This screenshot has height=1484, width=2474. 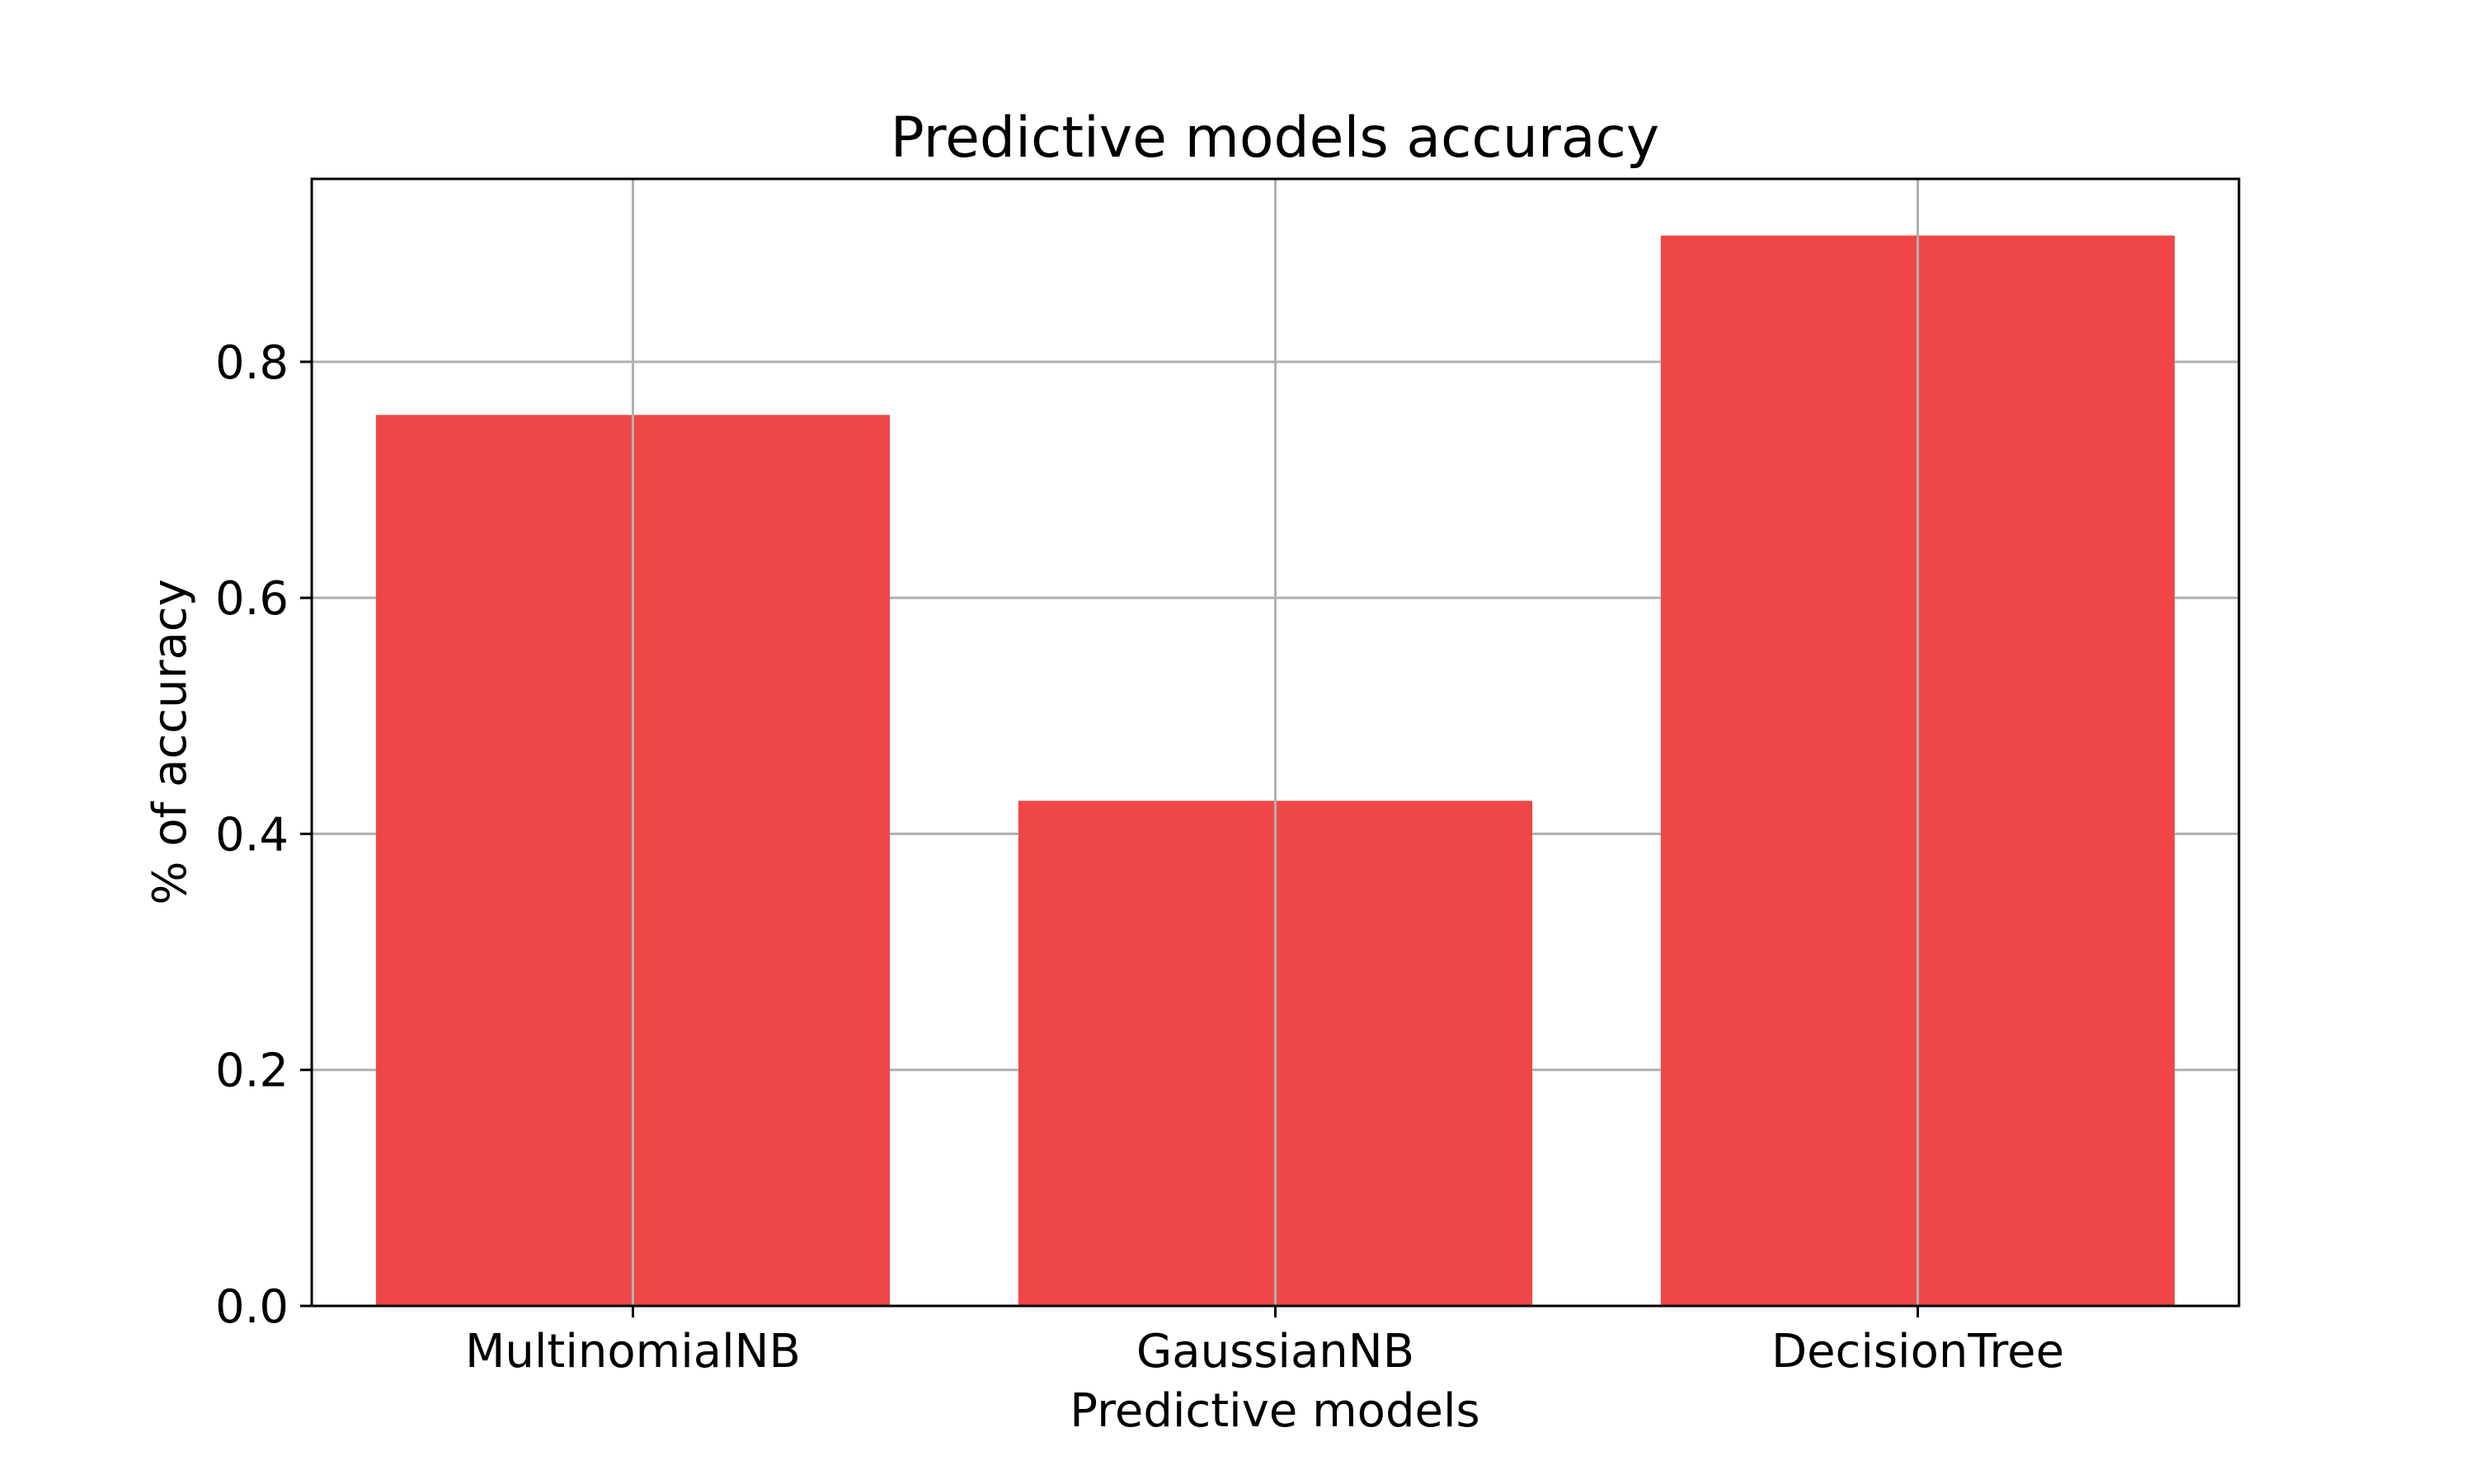 I want to click on y-axis-label: % of accuracy, so click(x=170, y=741).